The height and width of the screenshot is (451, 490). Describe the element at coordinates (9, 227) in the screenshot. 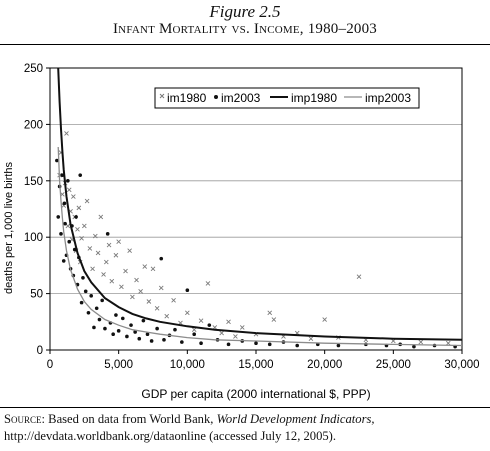

I see `y-axis-label: deaths per 1,000 live births` at that location.